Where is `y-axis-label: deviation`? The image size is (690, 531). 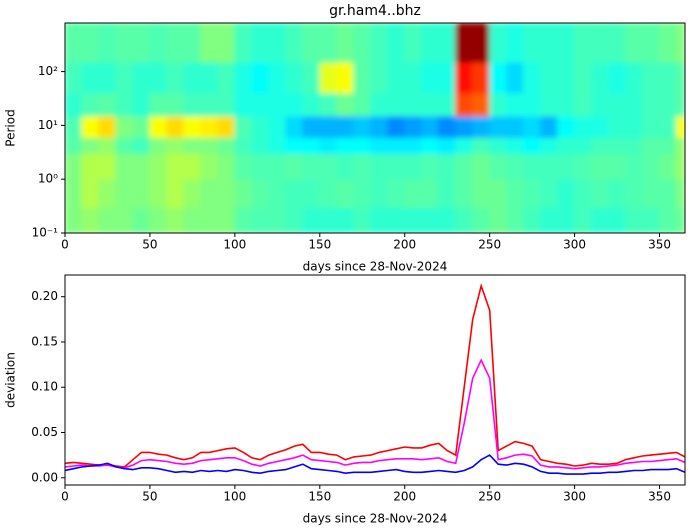
y-axis-label: deviation is located at coordinates (11, 380).